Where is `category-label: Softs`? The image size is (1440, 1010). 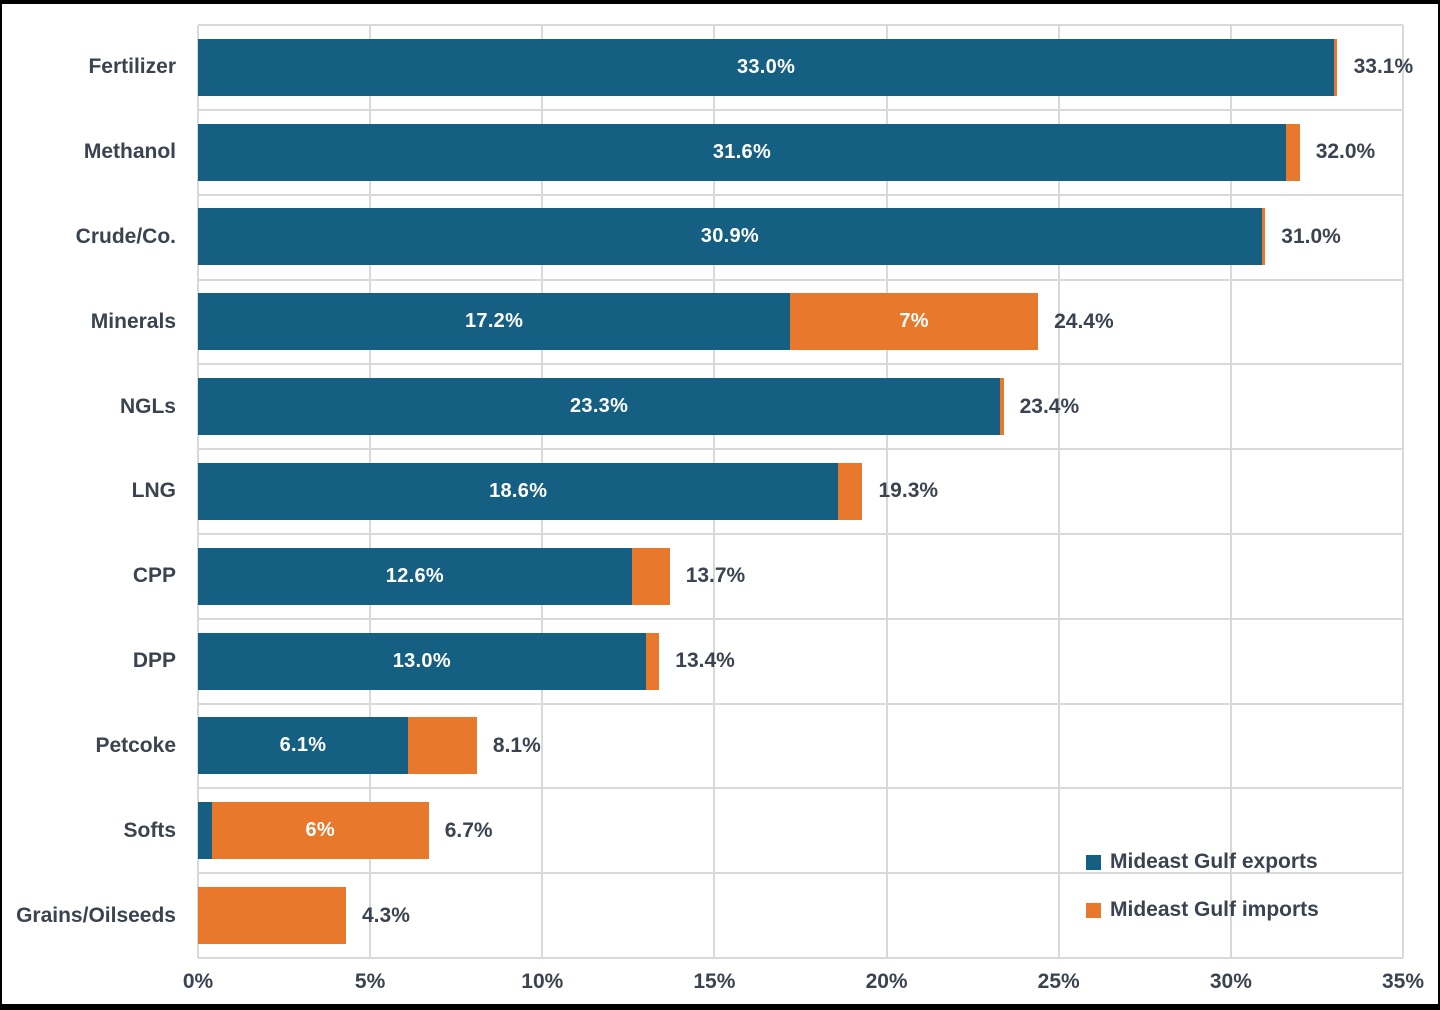
category-label: Softs is located at coordinates (150, 830).